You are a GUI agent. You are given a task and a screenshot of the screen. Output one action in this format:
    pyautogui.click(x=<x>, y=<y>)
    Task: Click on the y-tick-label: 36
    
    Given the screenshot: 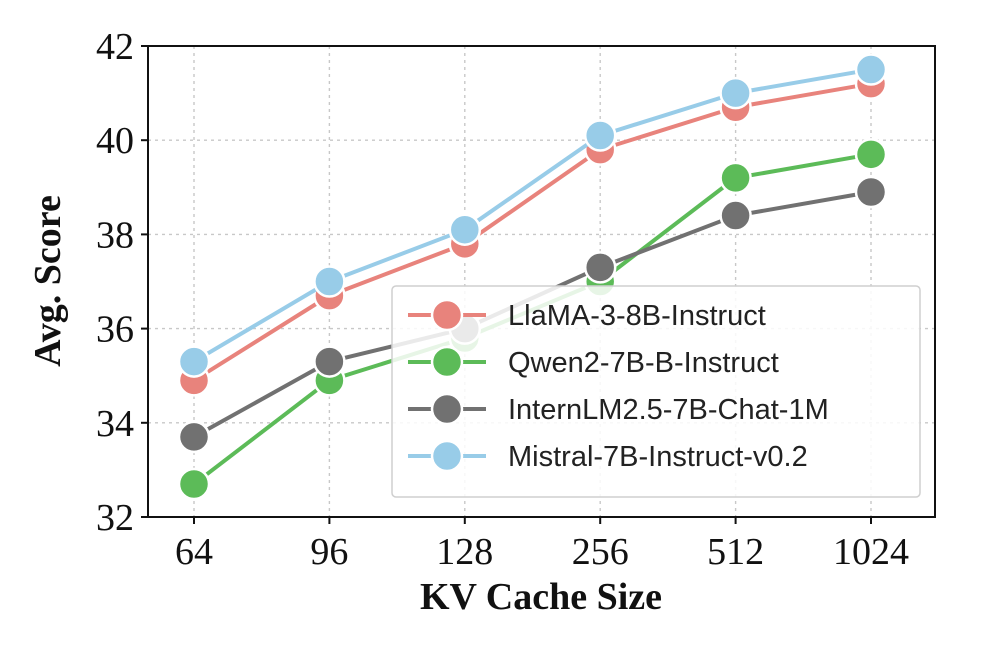 What is the action you would take?
    pyautogui.click(x=115, y=330)
    